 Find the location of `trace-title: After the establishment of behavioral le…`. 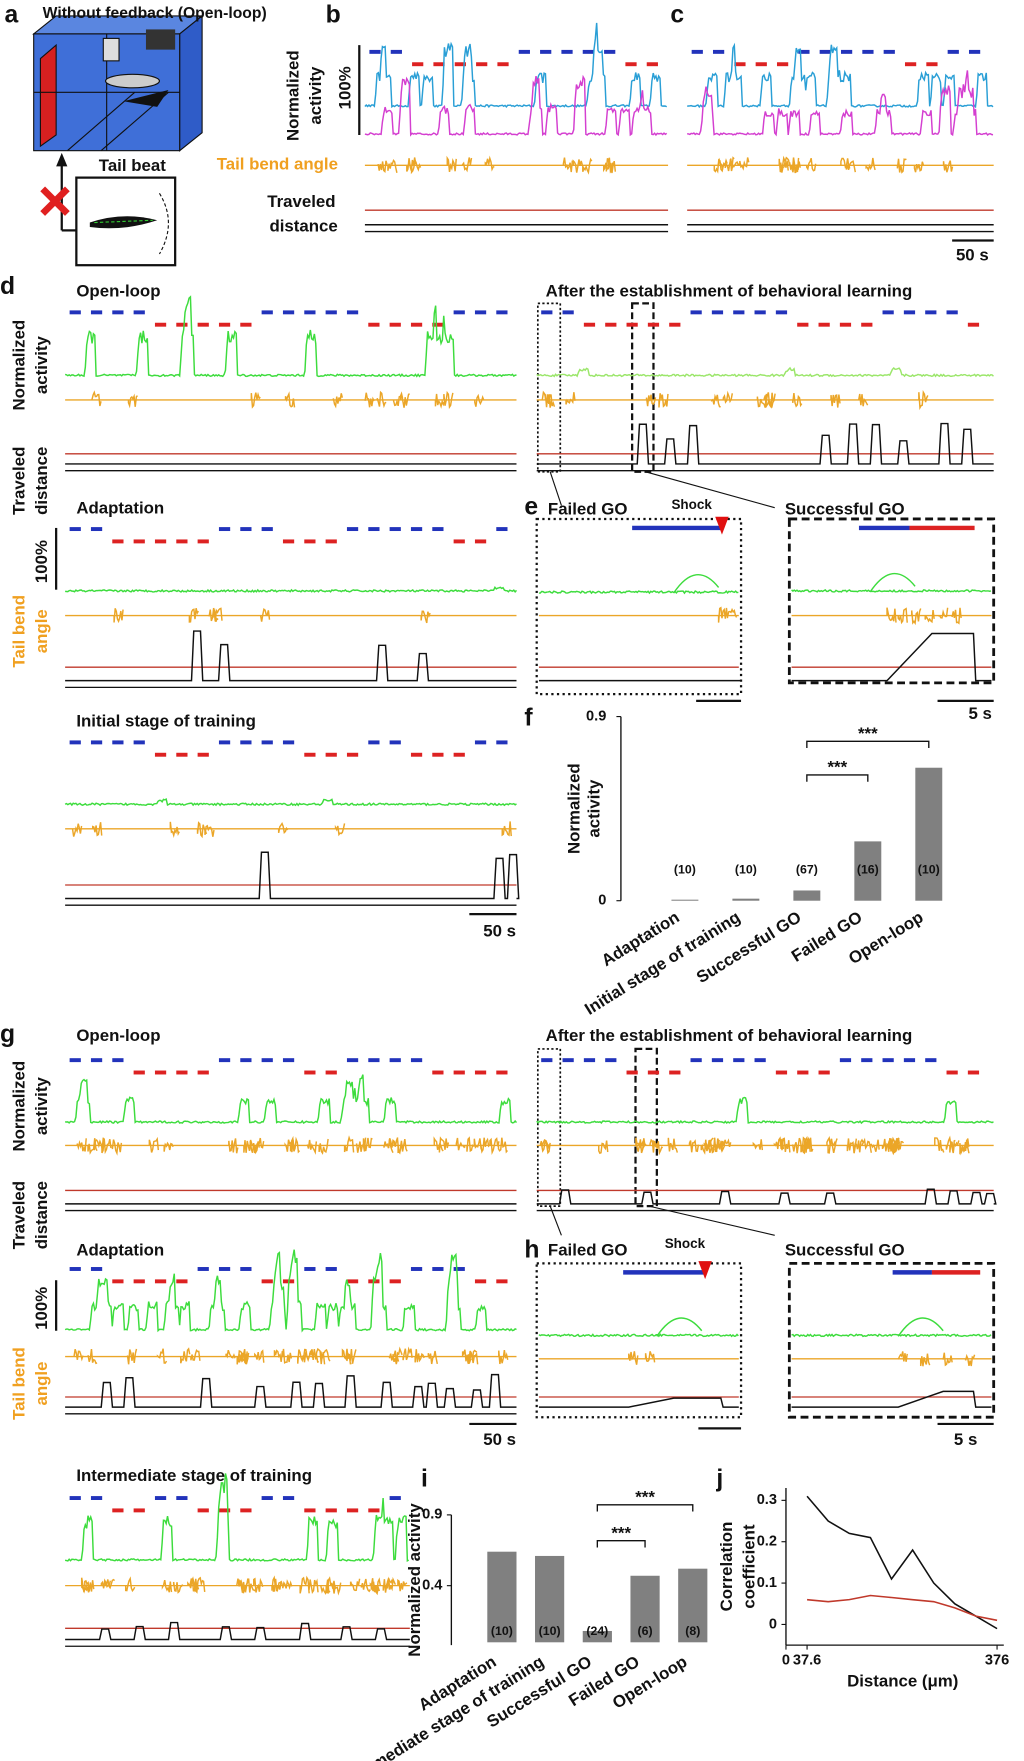

trace-title: After the establishment of behavioral le… is located at coordinates (729, 291).